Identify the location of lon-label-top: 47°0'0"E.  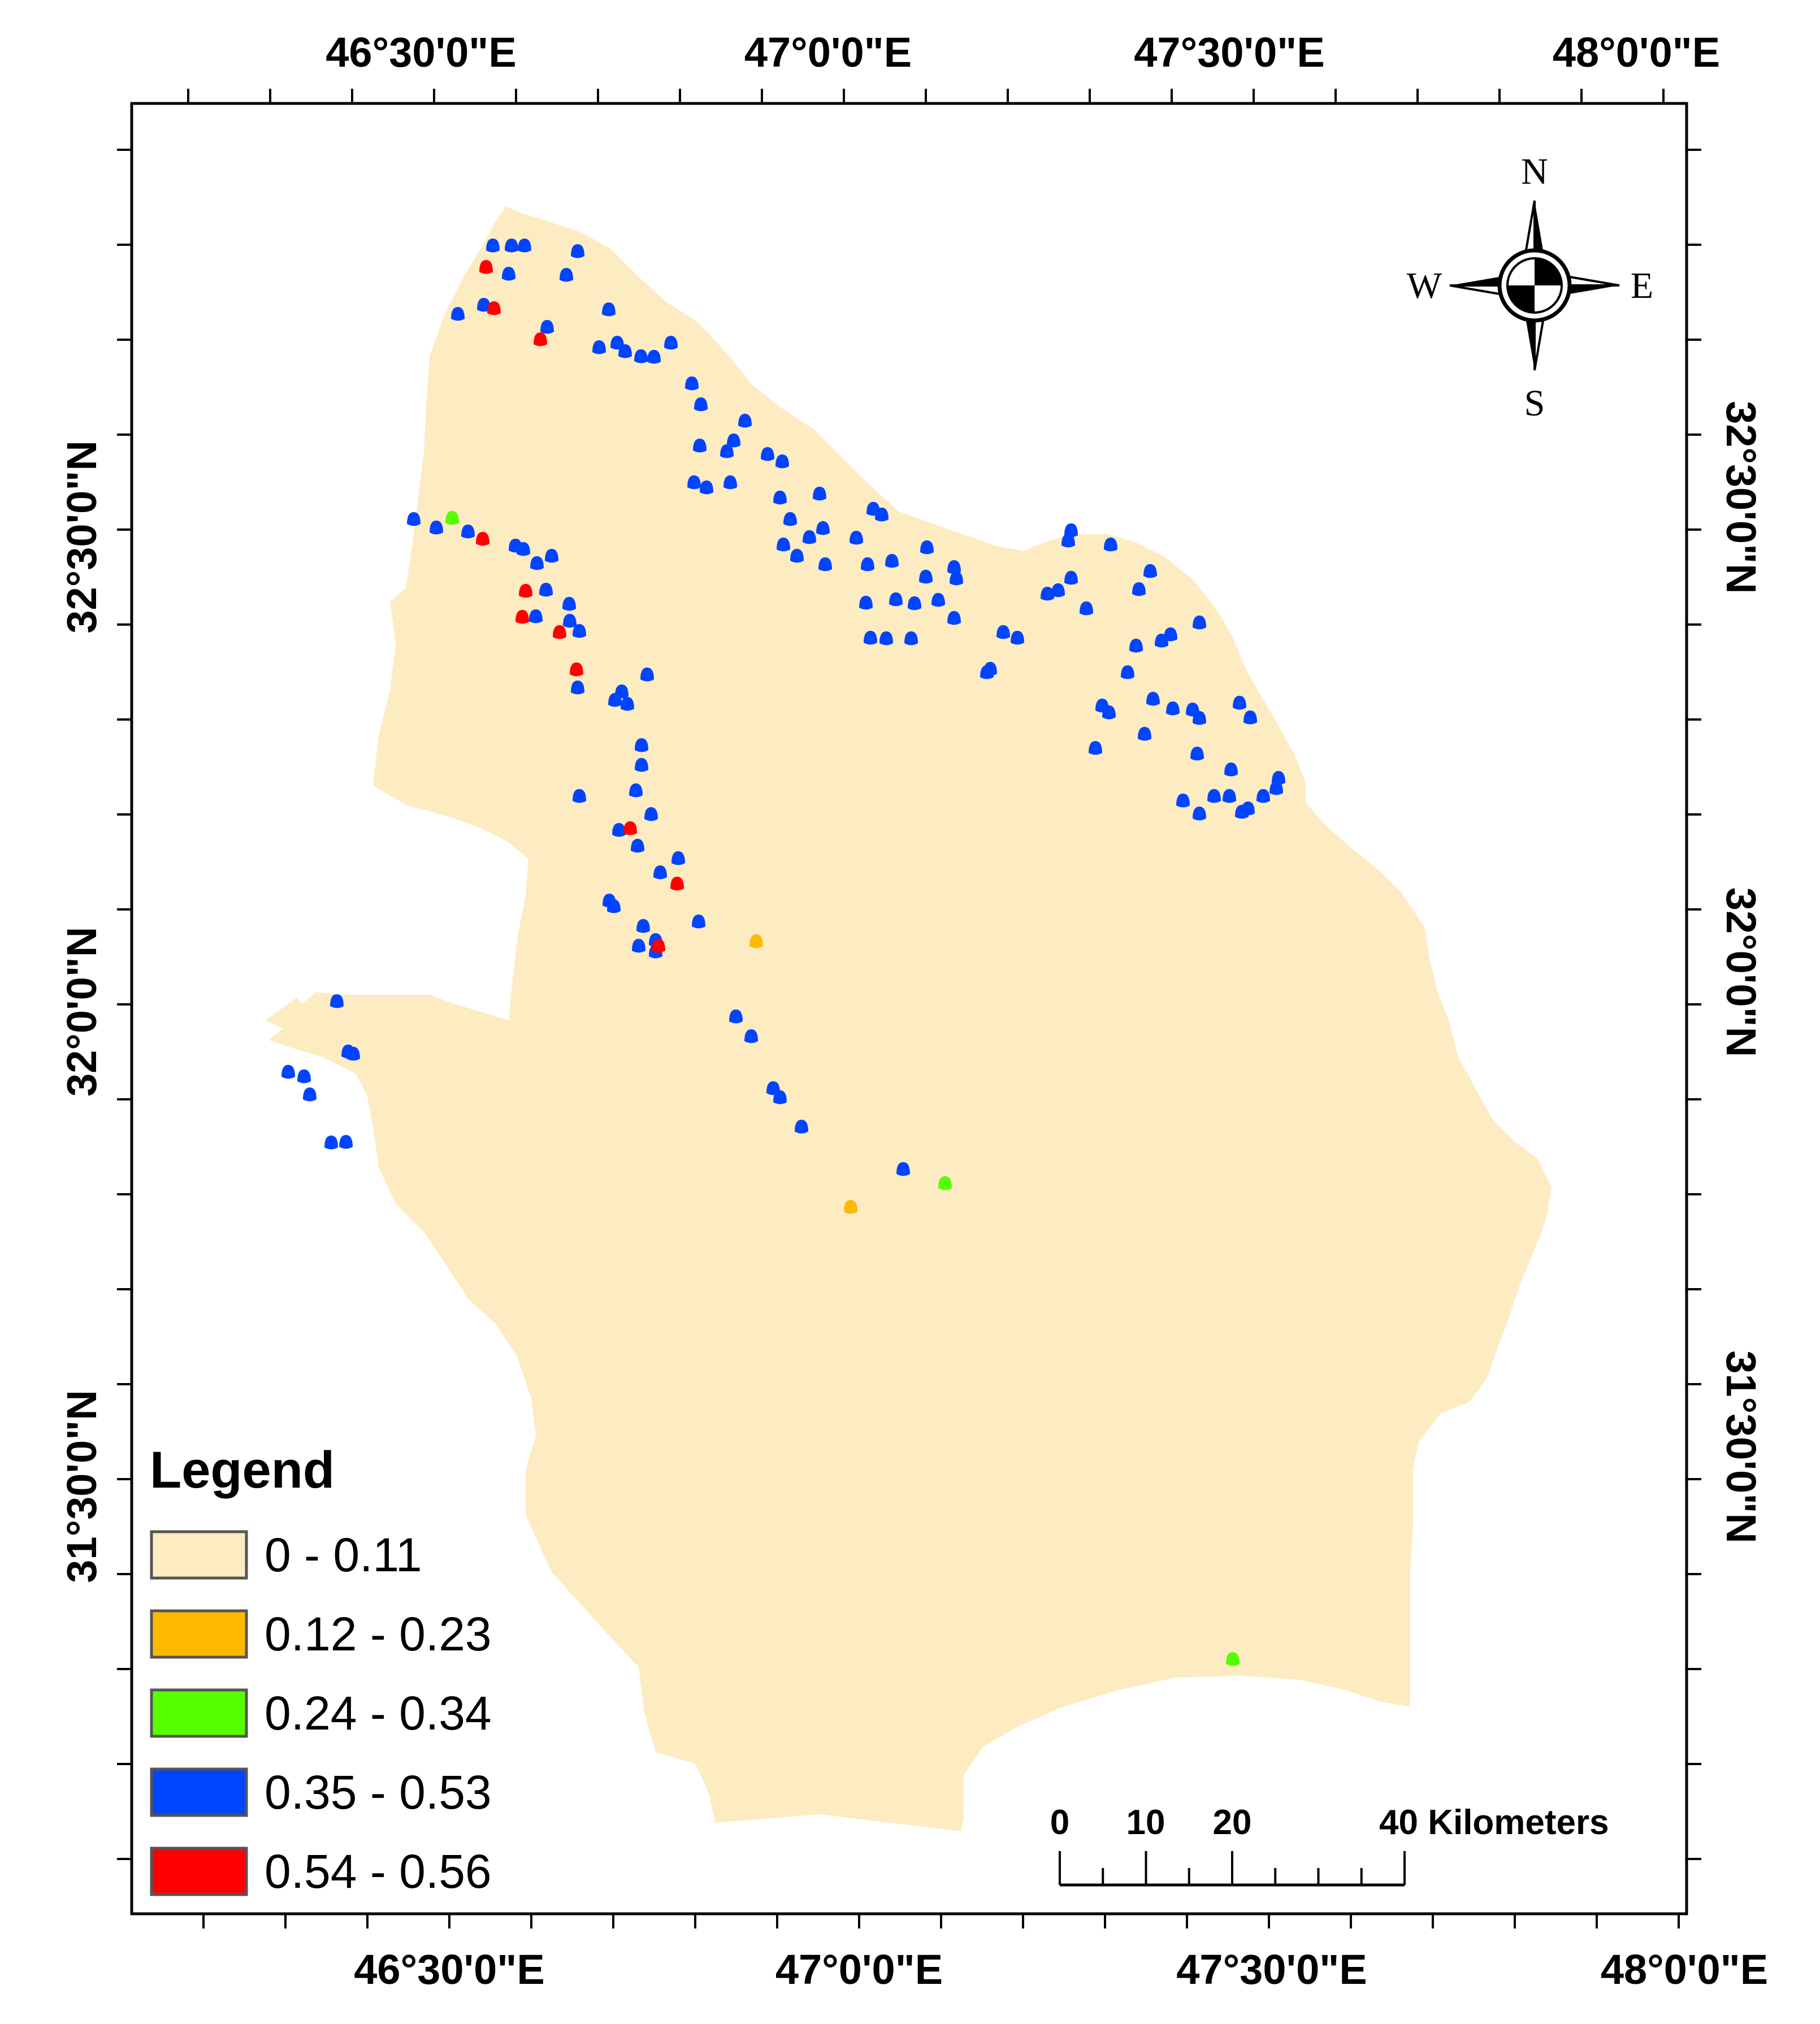
(828, 52).